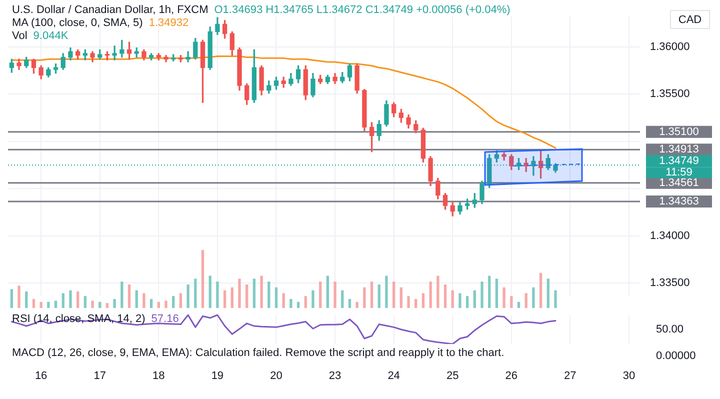  Describe the element at coordinates (679, 161) in the screenshot. I see `ref-line-label: 1.34749` at that location.